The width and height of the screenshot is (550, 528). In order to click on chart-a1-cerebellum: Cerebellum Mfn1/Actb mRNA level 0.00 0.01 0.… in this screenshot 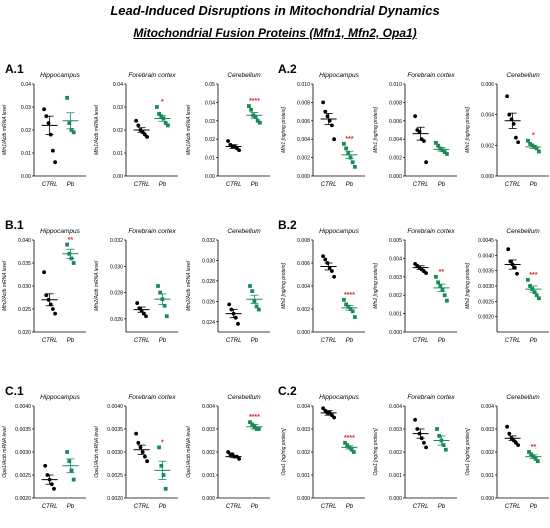, I will do `click(228, 130)`.